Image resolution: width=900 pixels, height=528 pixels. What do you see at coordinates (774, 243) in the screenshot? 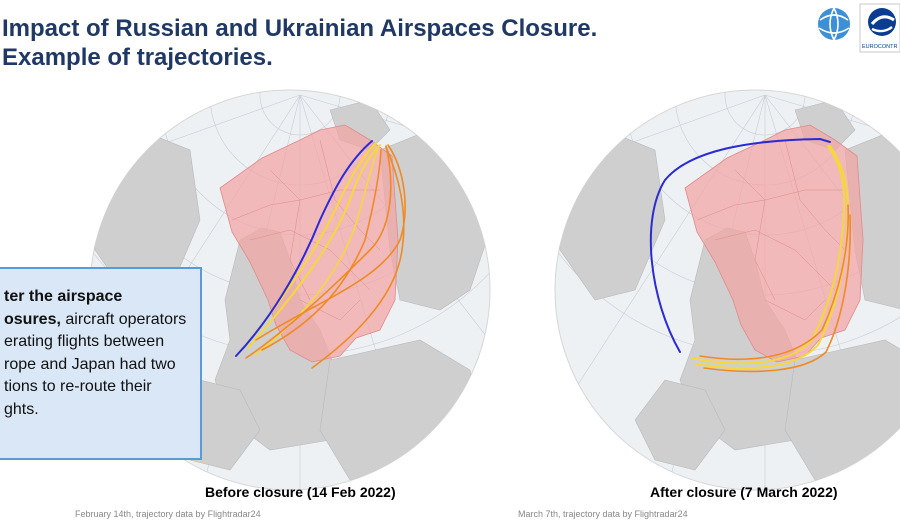
I see `closed-airspace-region` at bounding box center [774, 243].